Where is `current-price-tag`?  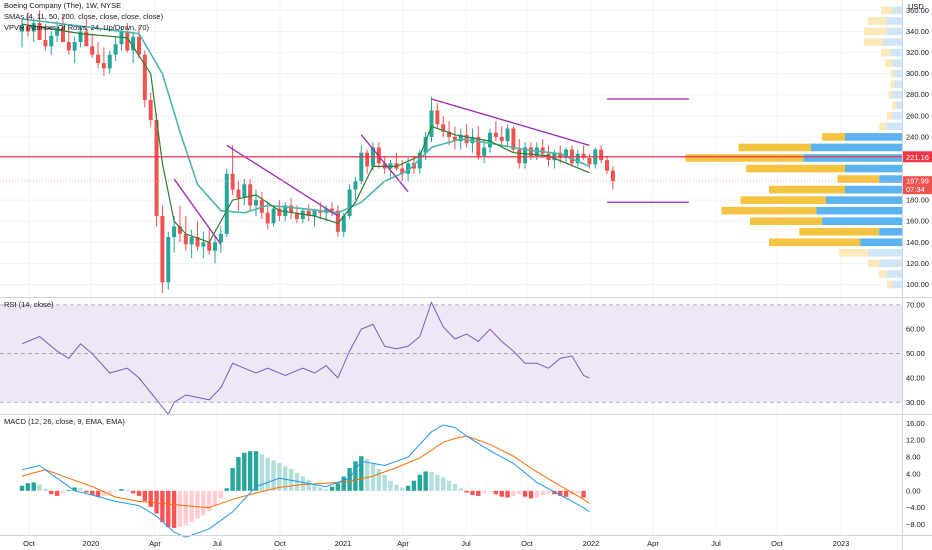
current-price-tag is located at coordinates (917, 185).